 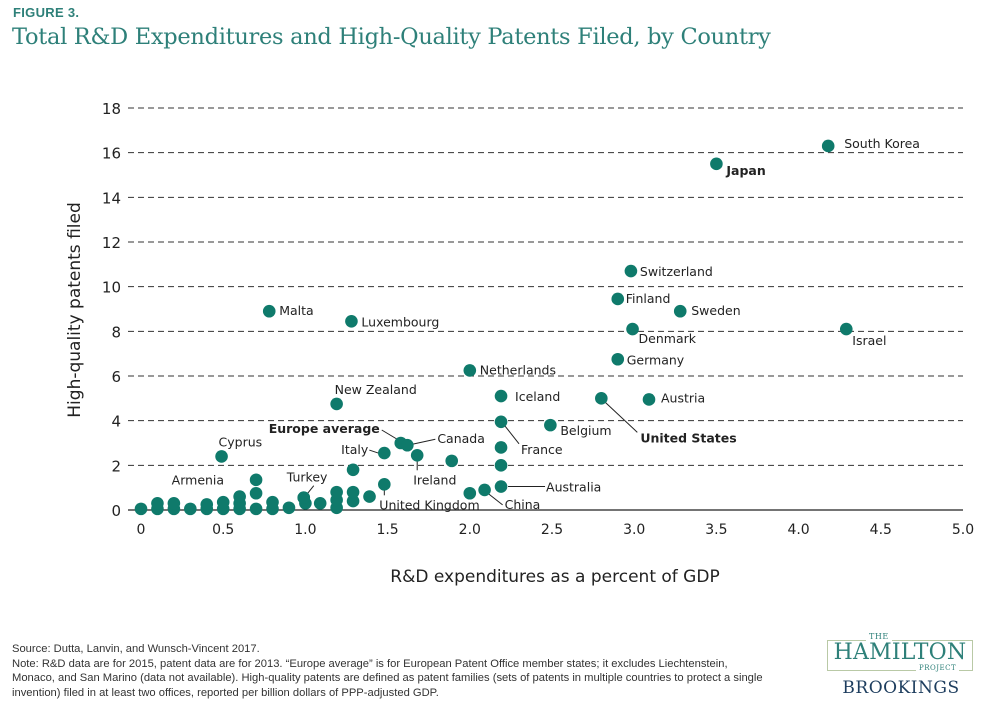 What do you see at coordinates (963, 530) in the screenshot?
I see `x-tick-label: 5.0` at bounding box center [963, 530].